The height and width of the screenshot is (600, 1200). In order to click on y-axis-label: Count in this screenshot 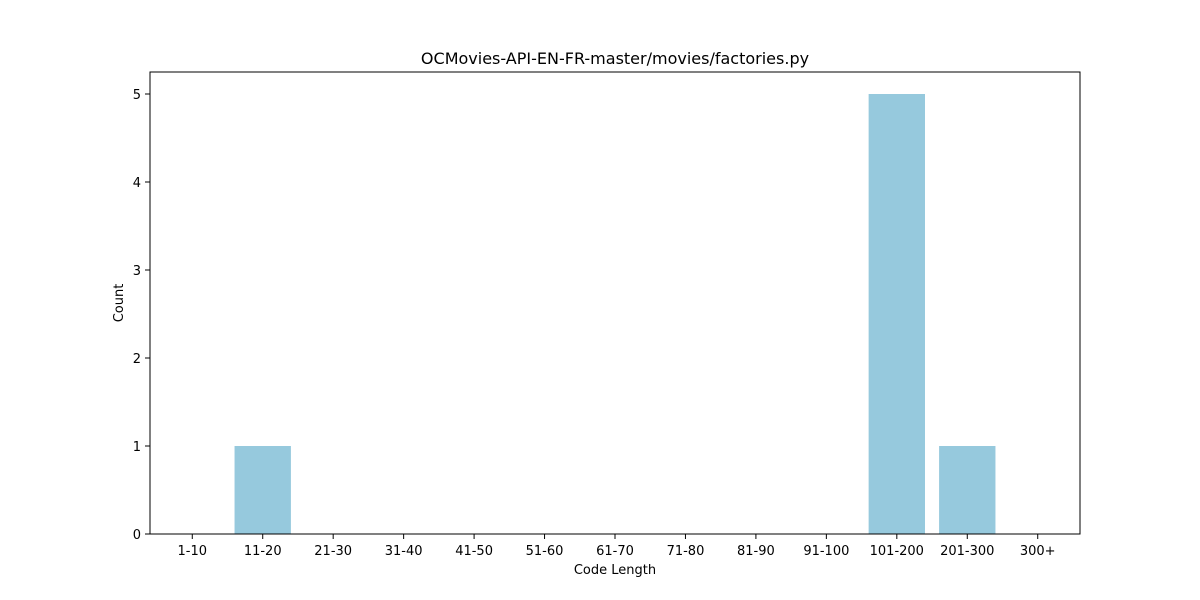, I will do `click(119, 303)`.